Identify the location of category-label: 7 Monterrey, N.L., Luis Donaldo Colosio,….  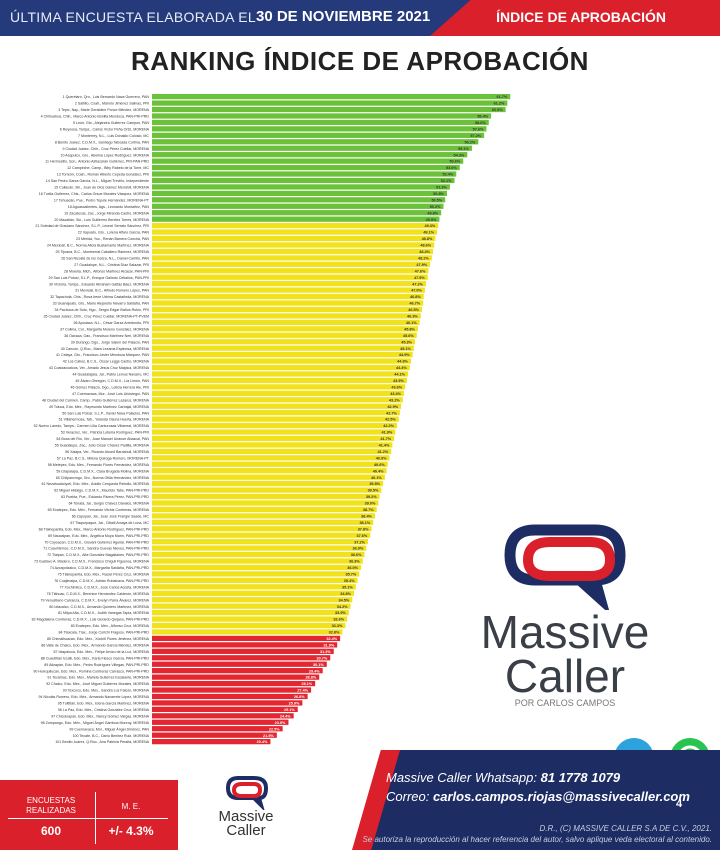
(113, 136).